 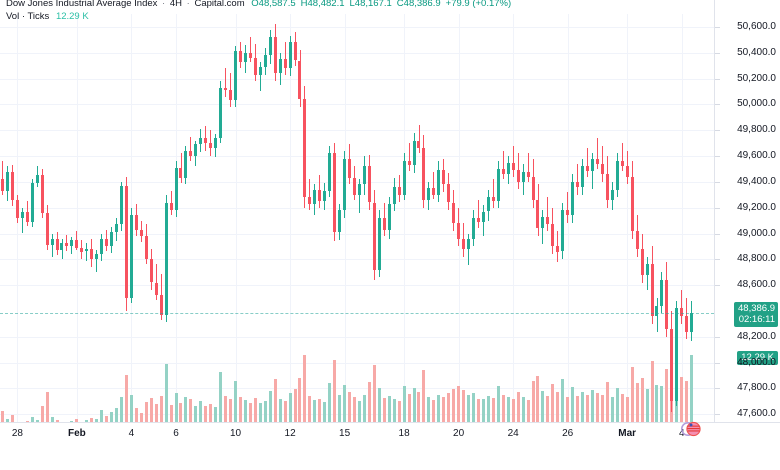 I want to click on grid-line-vertical, so click(x=345, y=227).